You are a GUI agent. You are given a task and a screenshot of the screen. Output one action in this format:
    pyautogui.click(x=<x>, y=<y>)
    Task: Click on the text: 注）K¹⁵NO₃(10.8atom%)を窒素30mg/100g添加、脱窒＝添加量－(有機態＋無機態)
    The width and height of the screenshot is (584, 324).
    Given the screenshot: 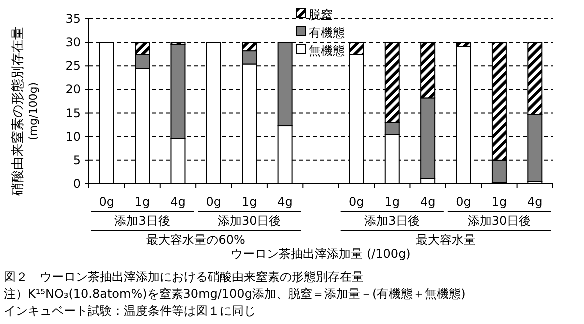 What is the action you would take?
    pyautogui.click(x=235, y=294)
    